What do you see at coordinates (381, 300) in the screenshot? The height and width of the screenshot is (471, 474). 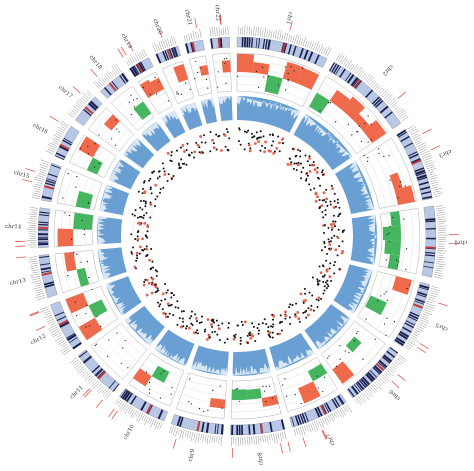 I see `cnv-gridline` at bounding box center [381, 300].